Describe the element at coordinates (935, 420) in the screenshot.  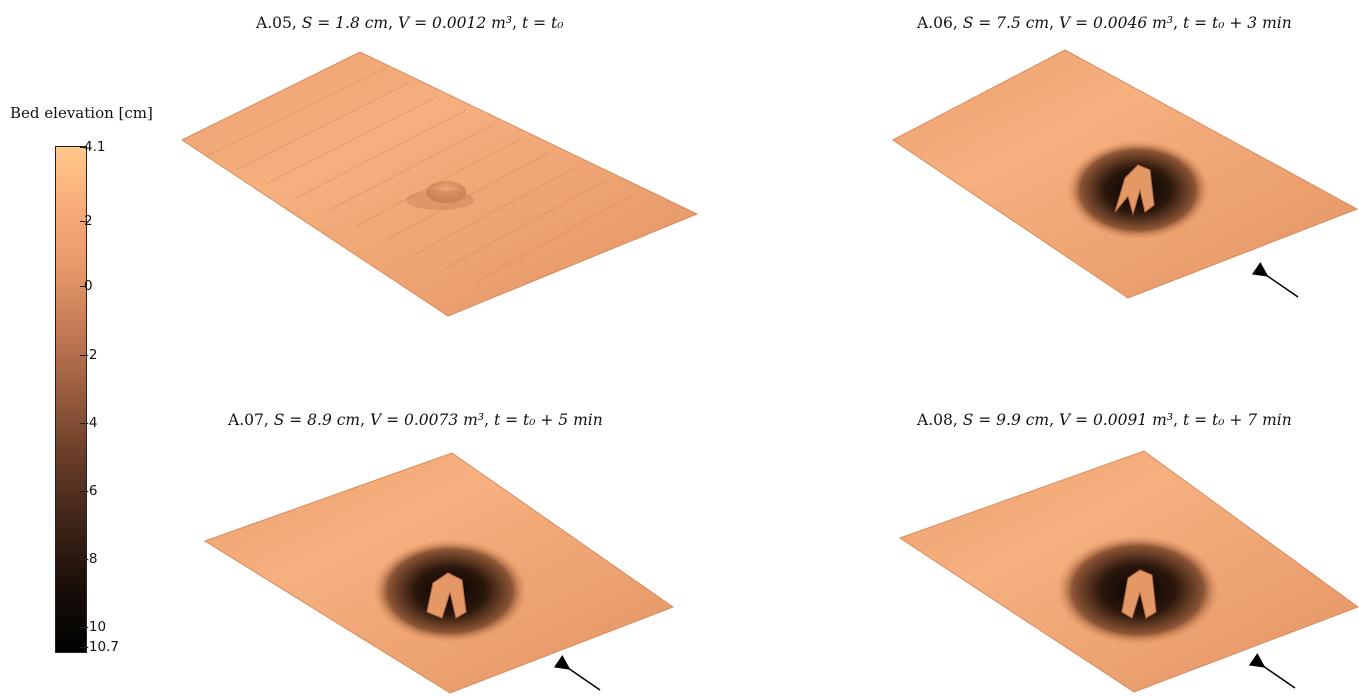
I see `panel-id: A.08` at that location.